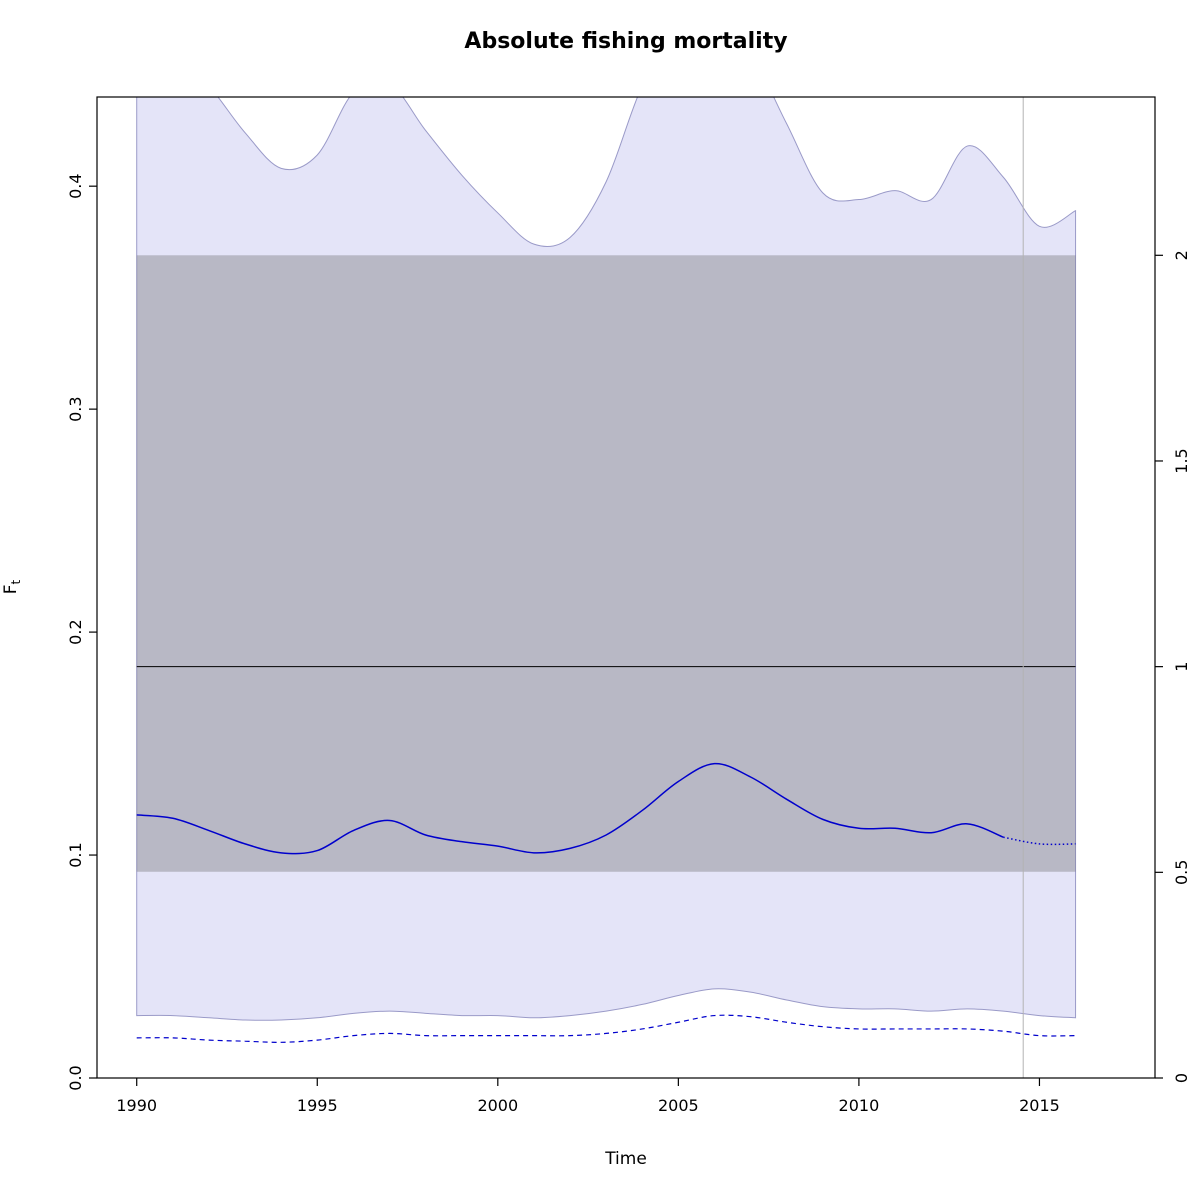 The height and width of the screenshot is (1200, 1200). Describe the element at coordinates (625, 41) in the screenshot. I see `chart-title: Absolute fishing mortality` at that location.